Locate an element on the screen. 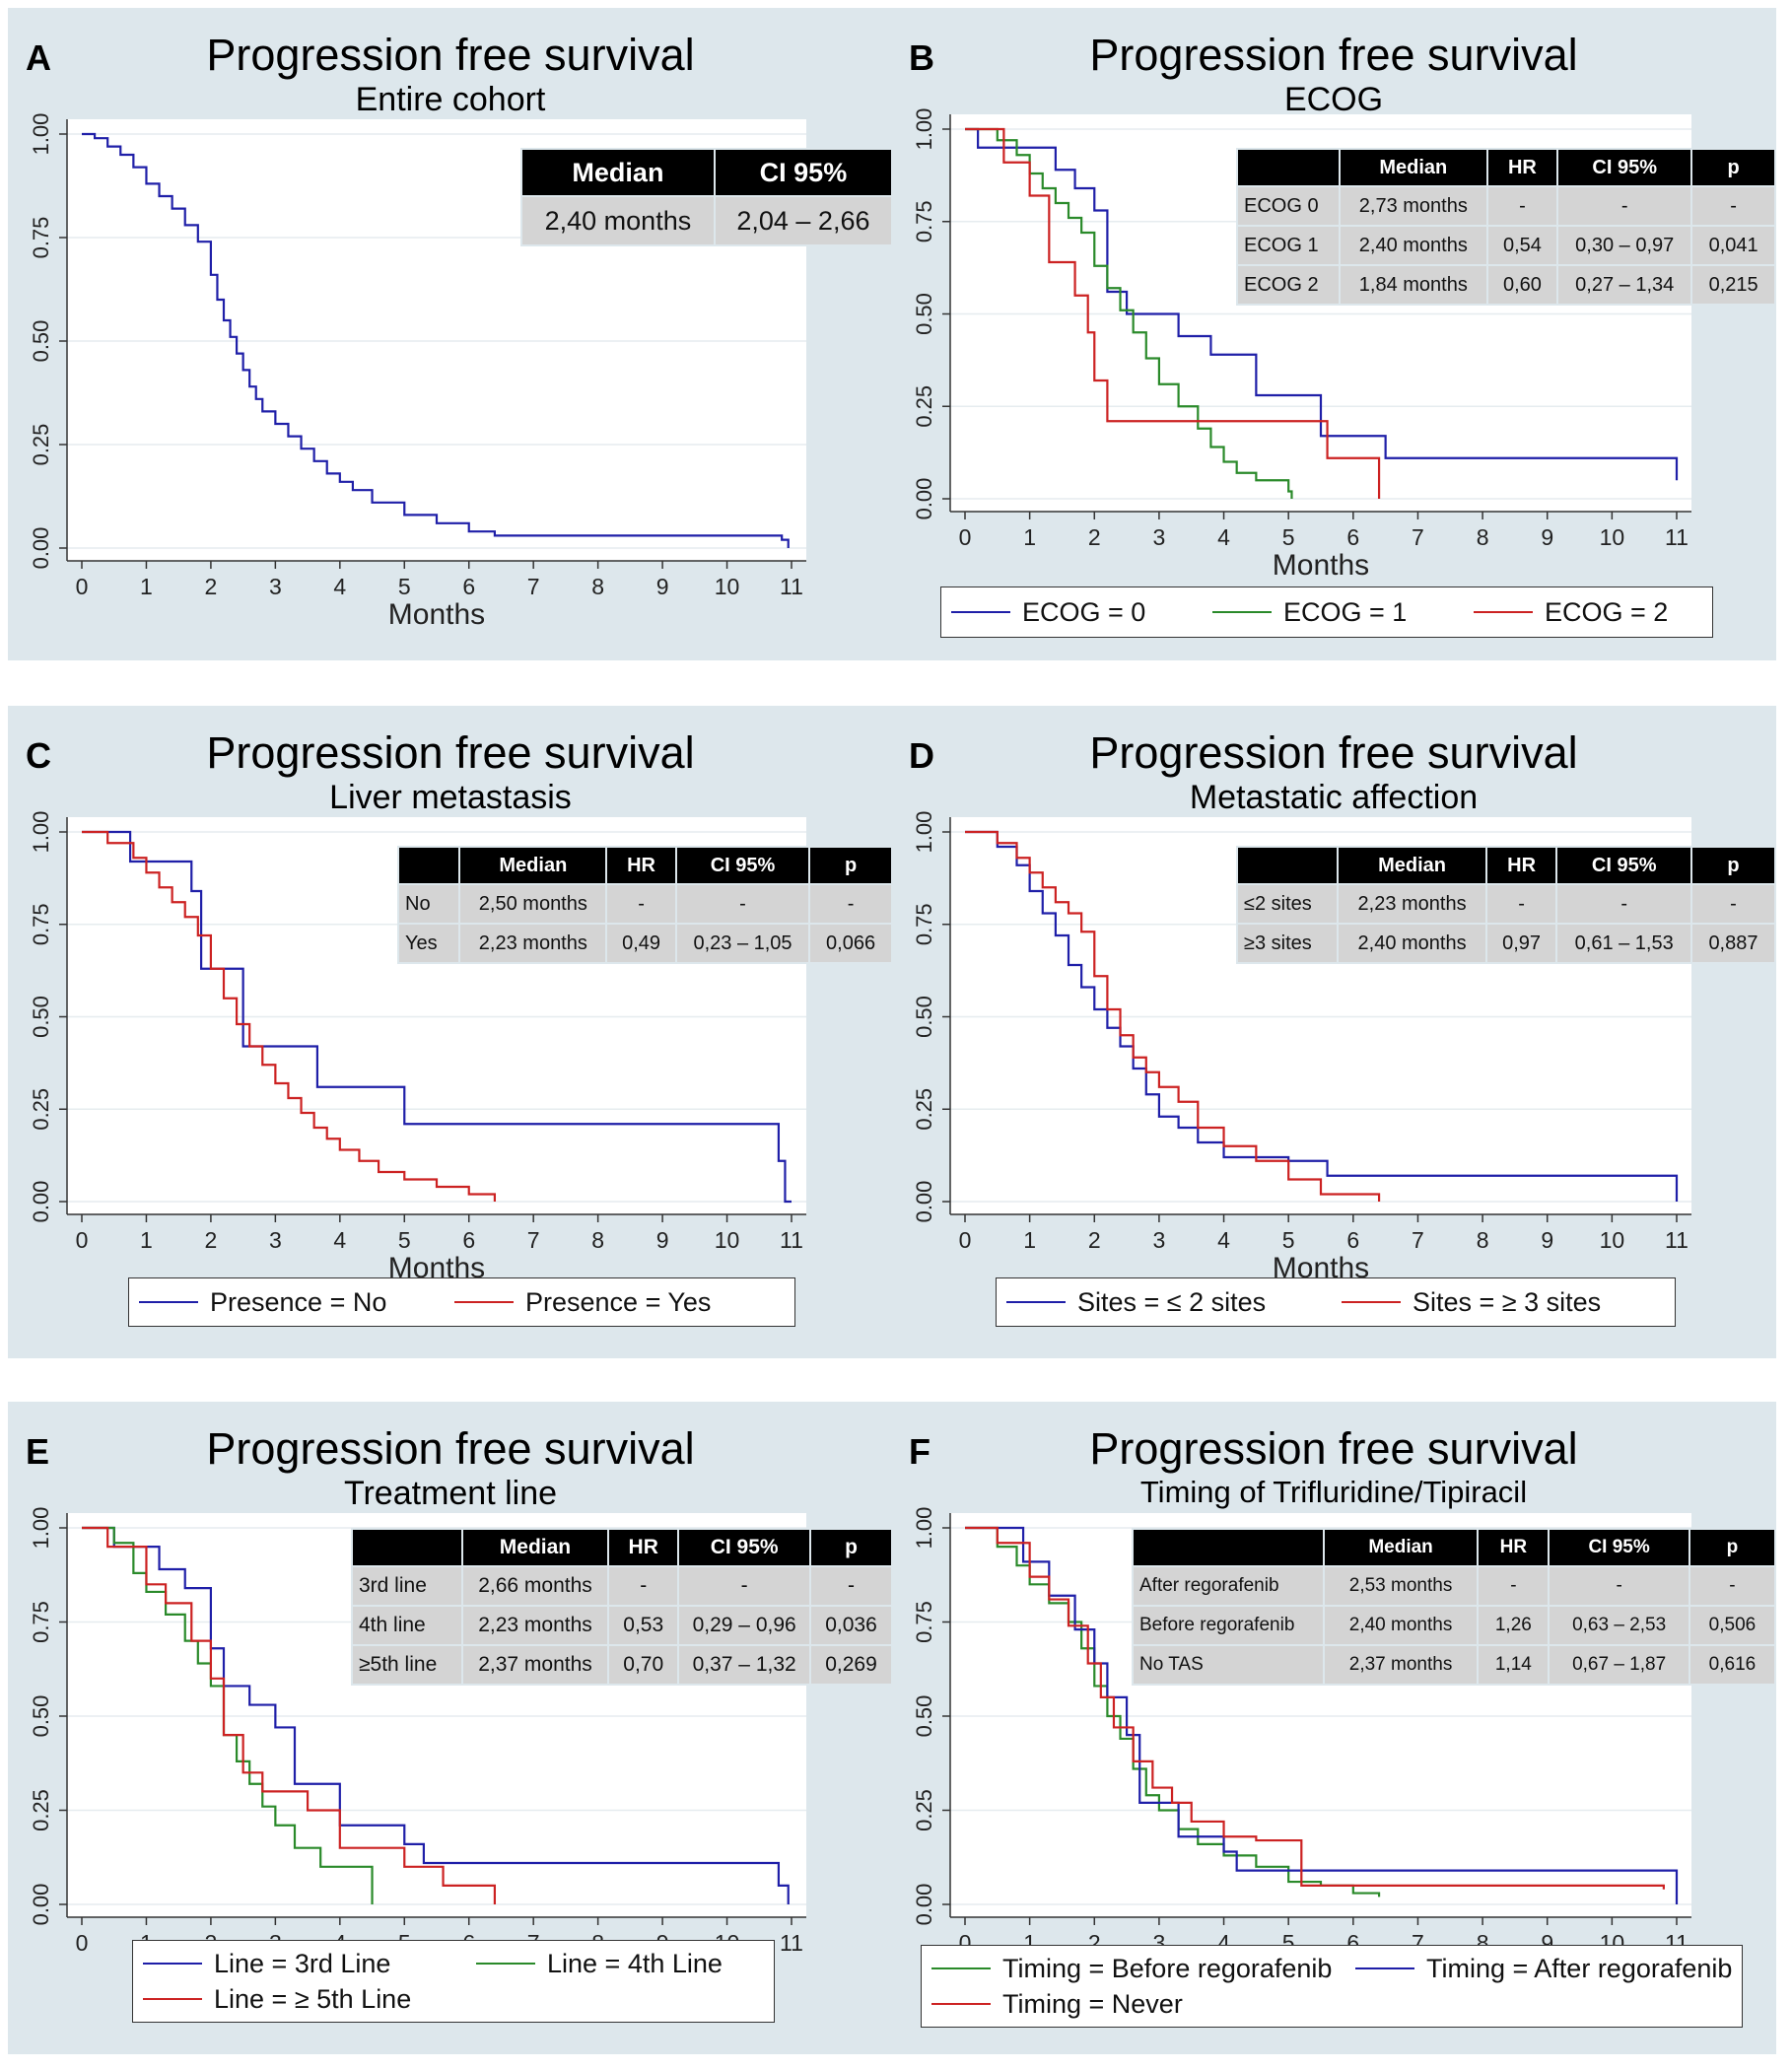  table-row: No TAS 2,37 months 1,14 0,67 – 1,87 0,616 is located at coordinates (1454, 1665).